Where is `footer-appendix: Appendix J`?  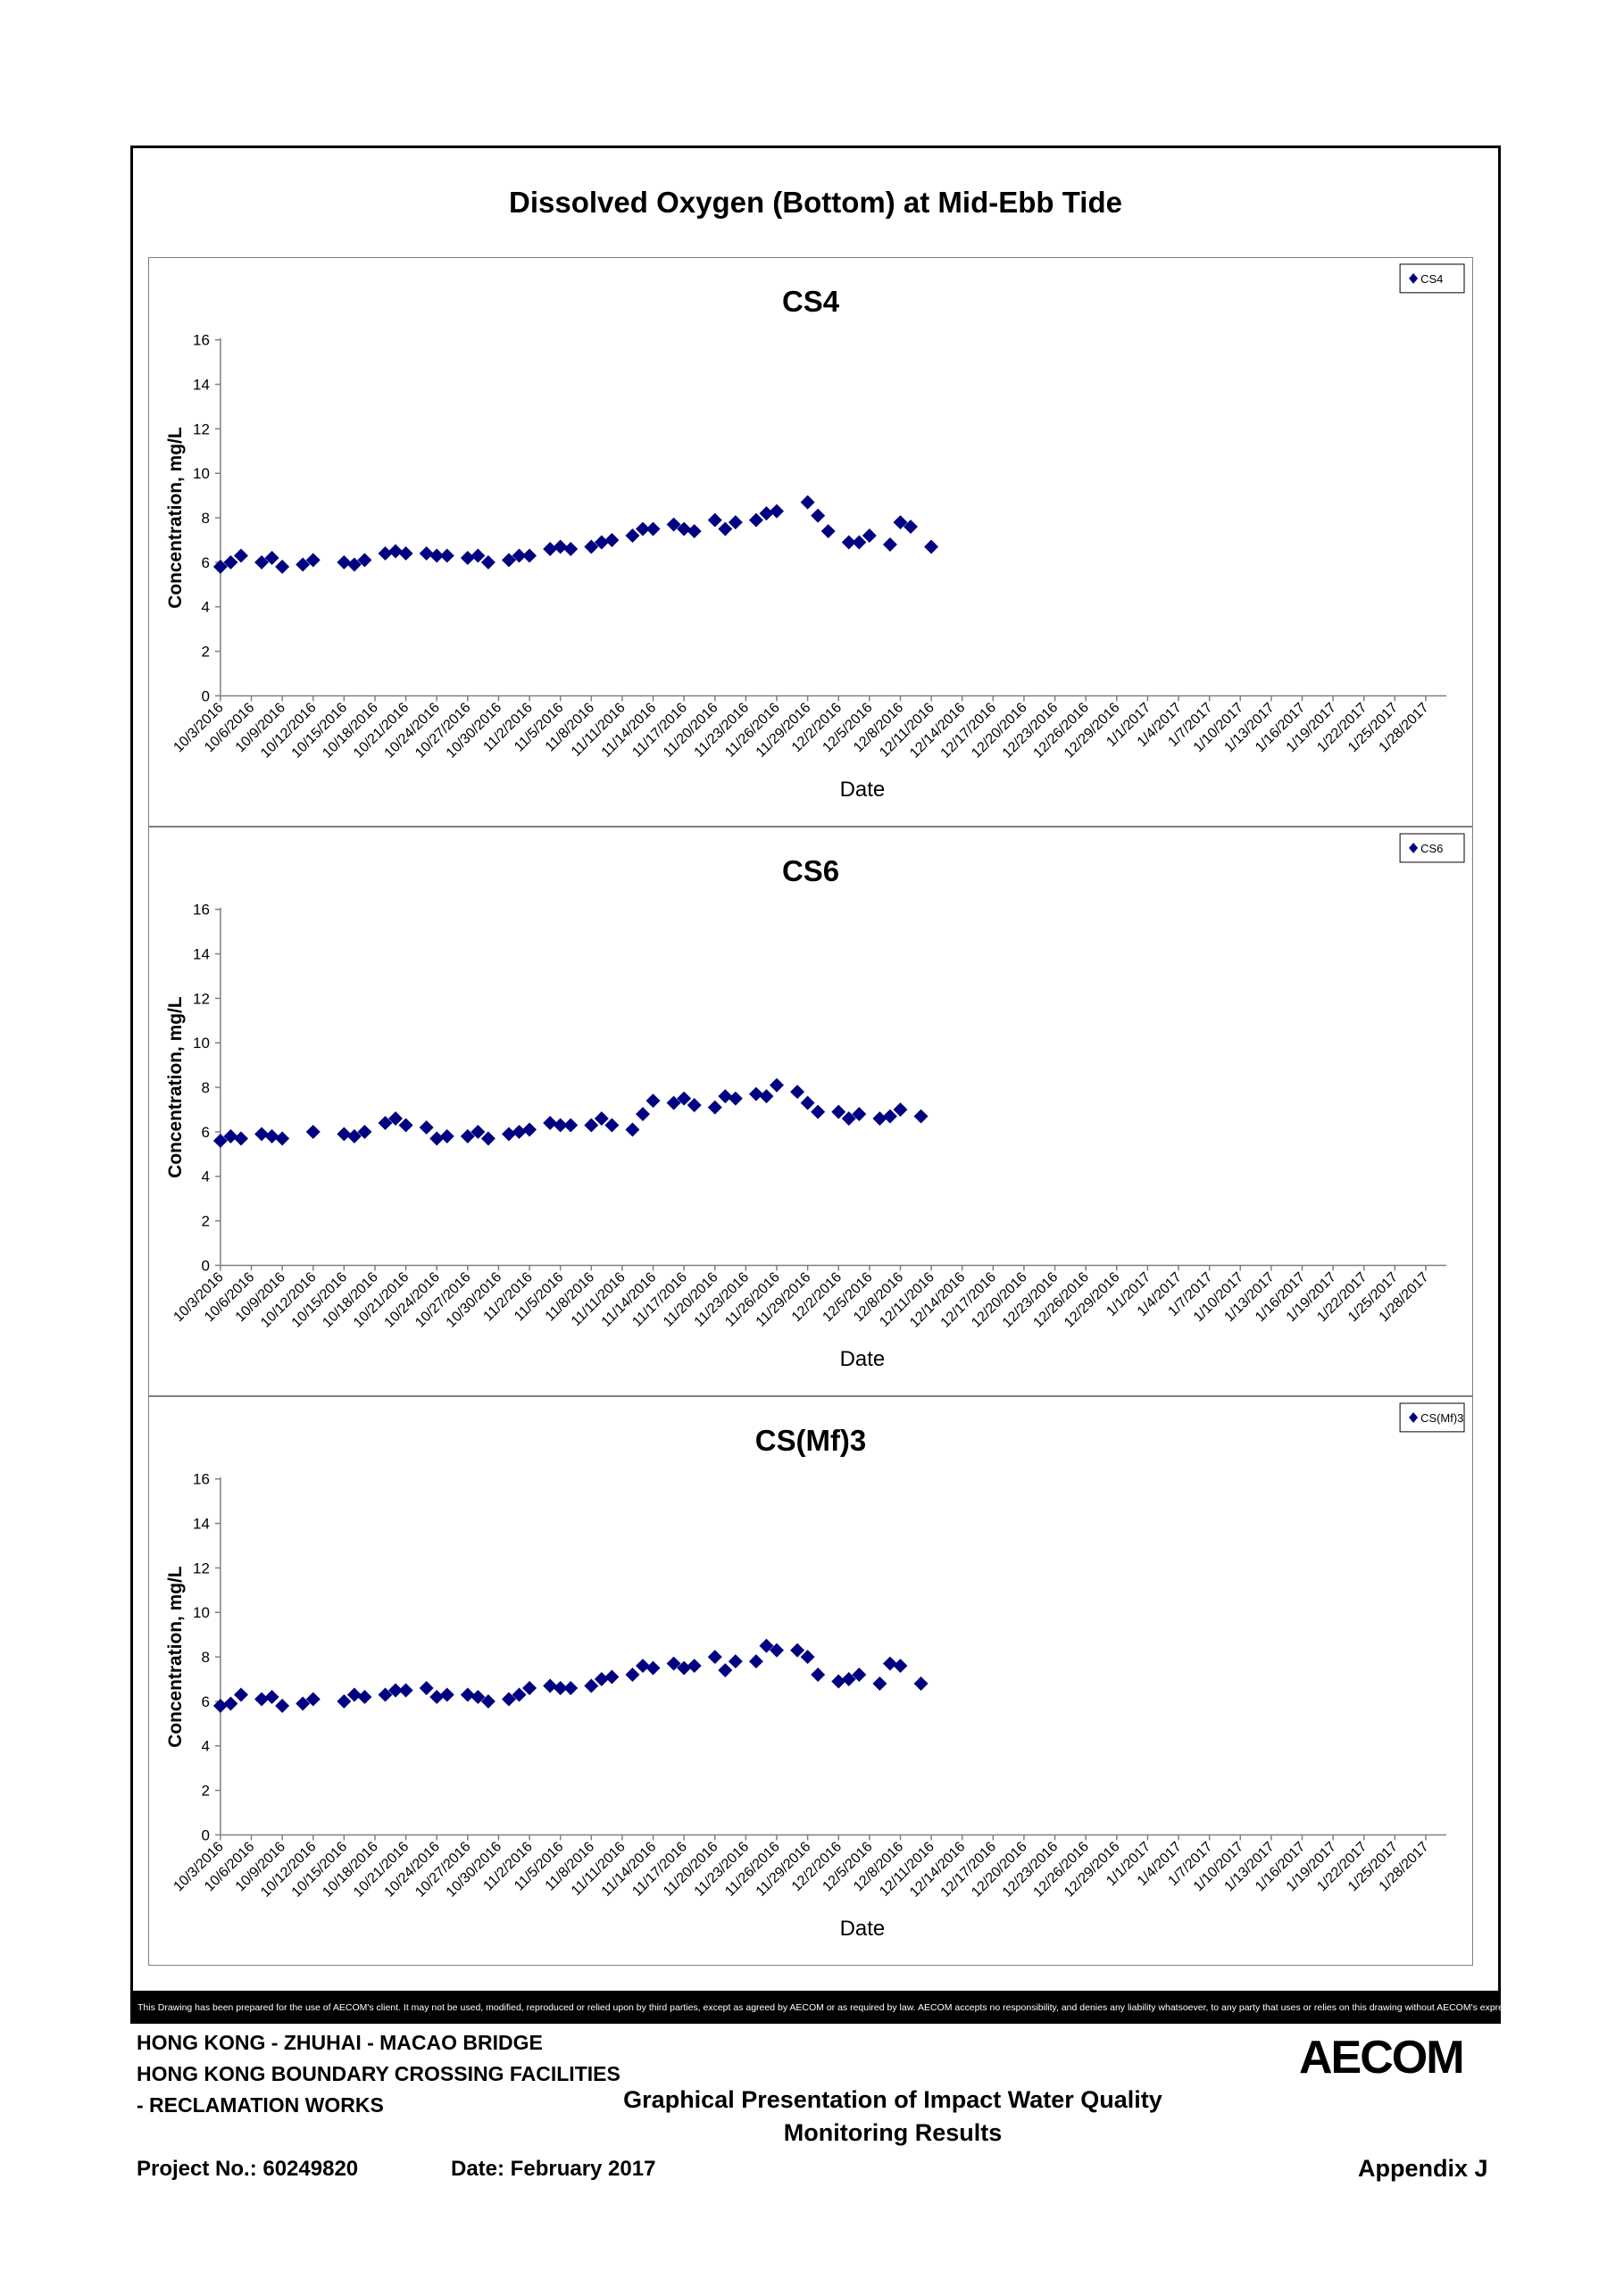
footer-appendix: Appendix J is located at coordinates (1423, 2168).